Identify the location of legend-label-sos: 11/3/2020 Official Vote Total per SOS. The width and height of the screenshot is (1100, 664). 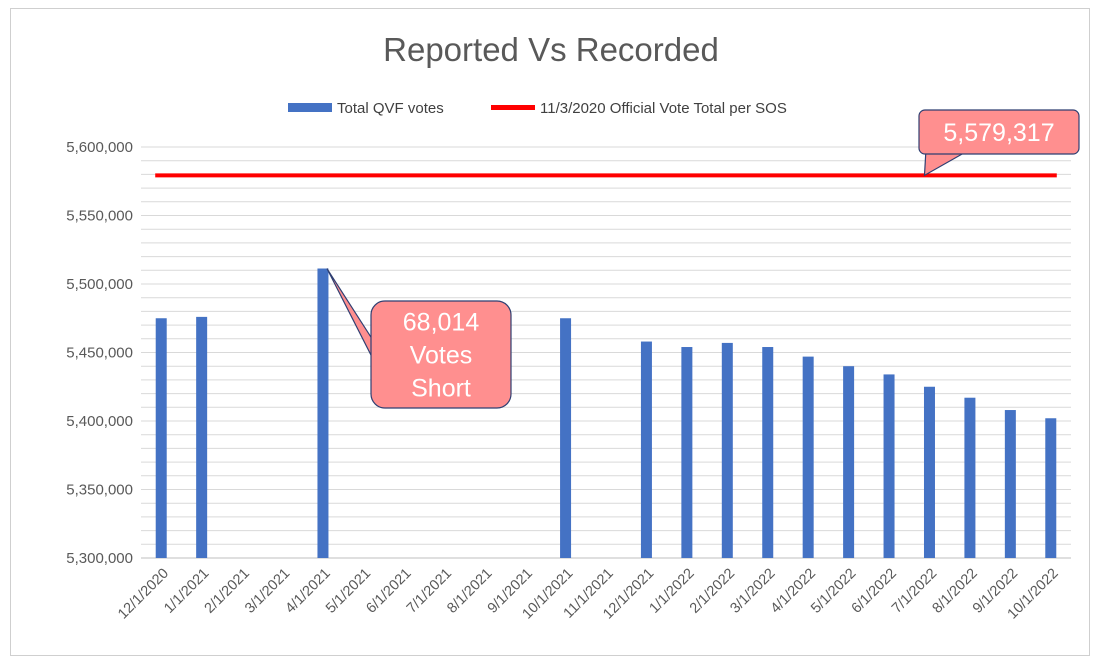
(663, 108).